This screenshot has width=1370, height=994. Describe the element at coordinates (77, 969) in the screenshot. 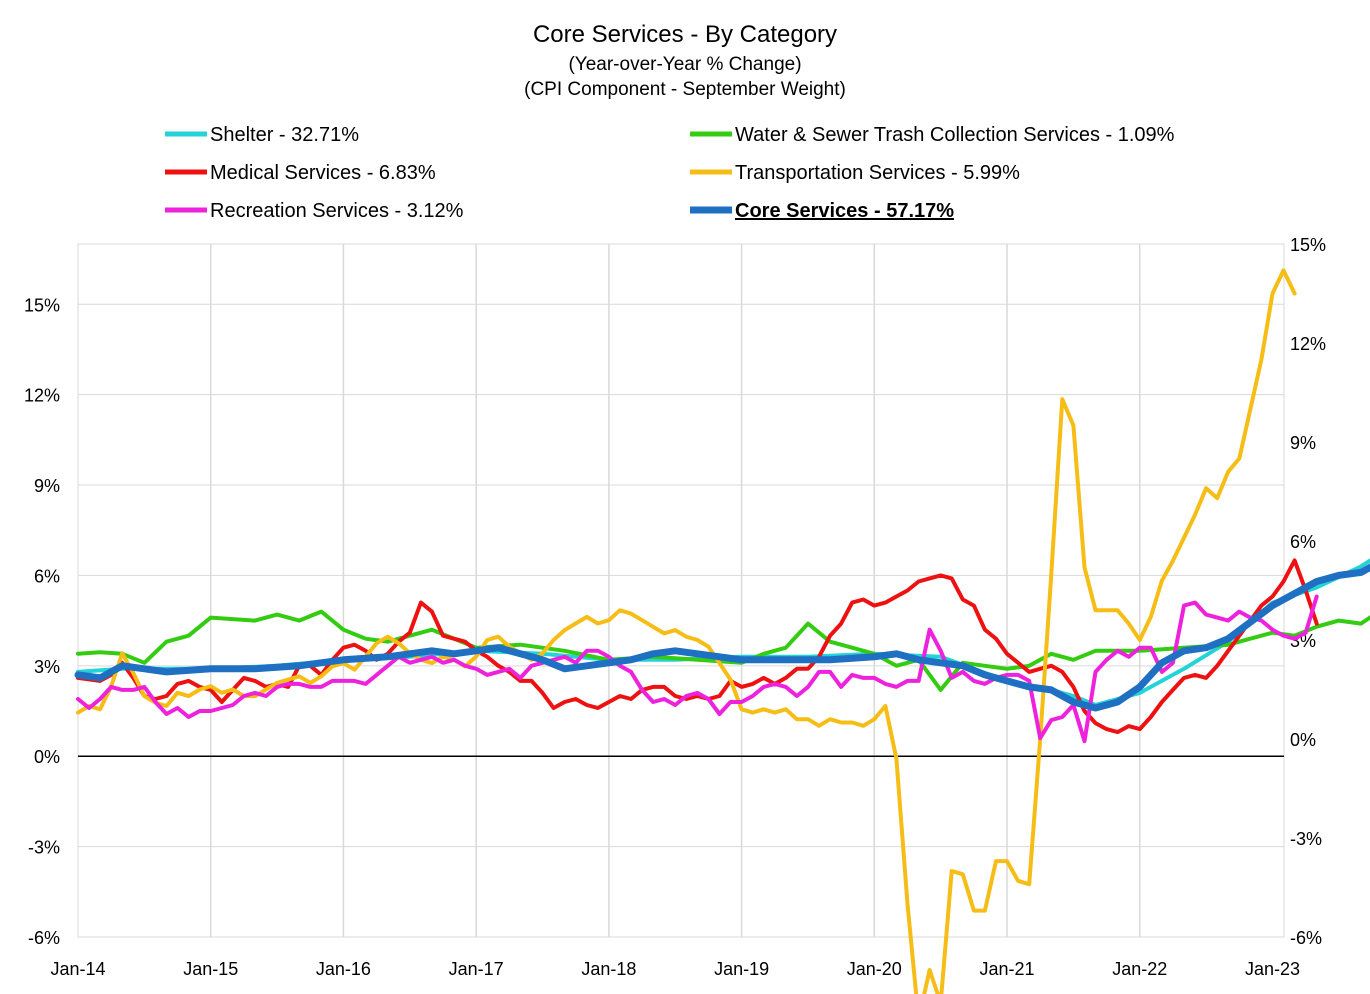

I see `x-tick-label: Jan-14` at that location.